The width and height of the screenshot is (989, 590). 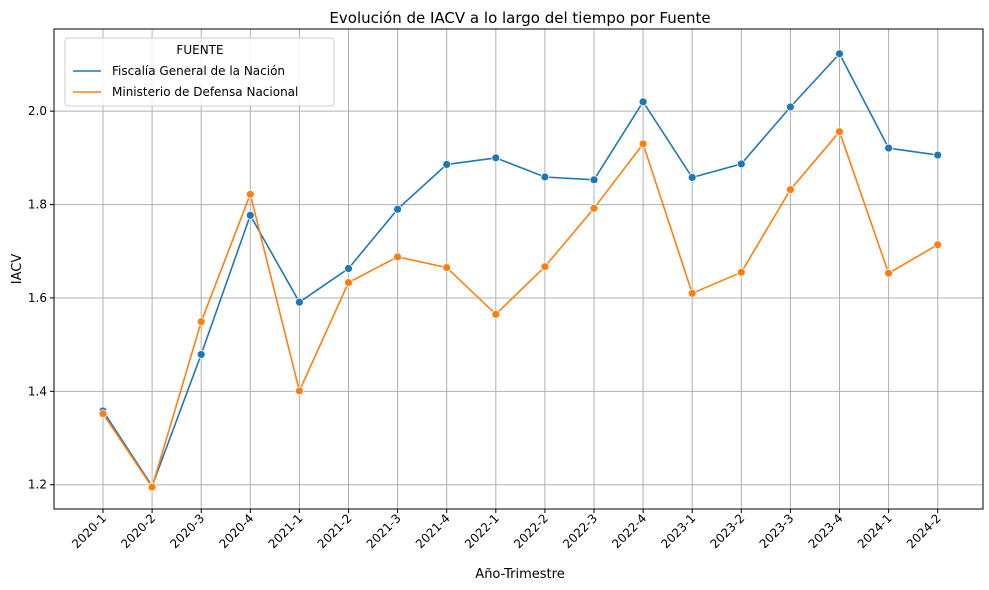 I want to click on legend-label-fiscalia: Fiscalía General de la Nación, so click(x=198, y=71).